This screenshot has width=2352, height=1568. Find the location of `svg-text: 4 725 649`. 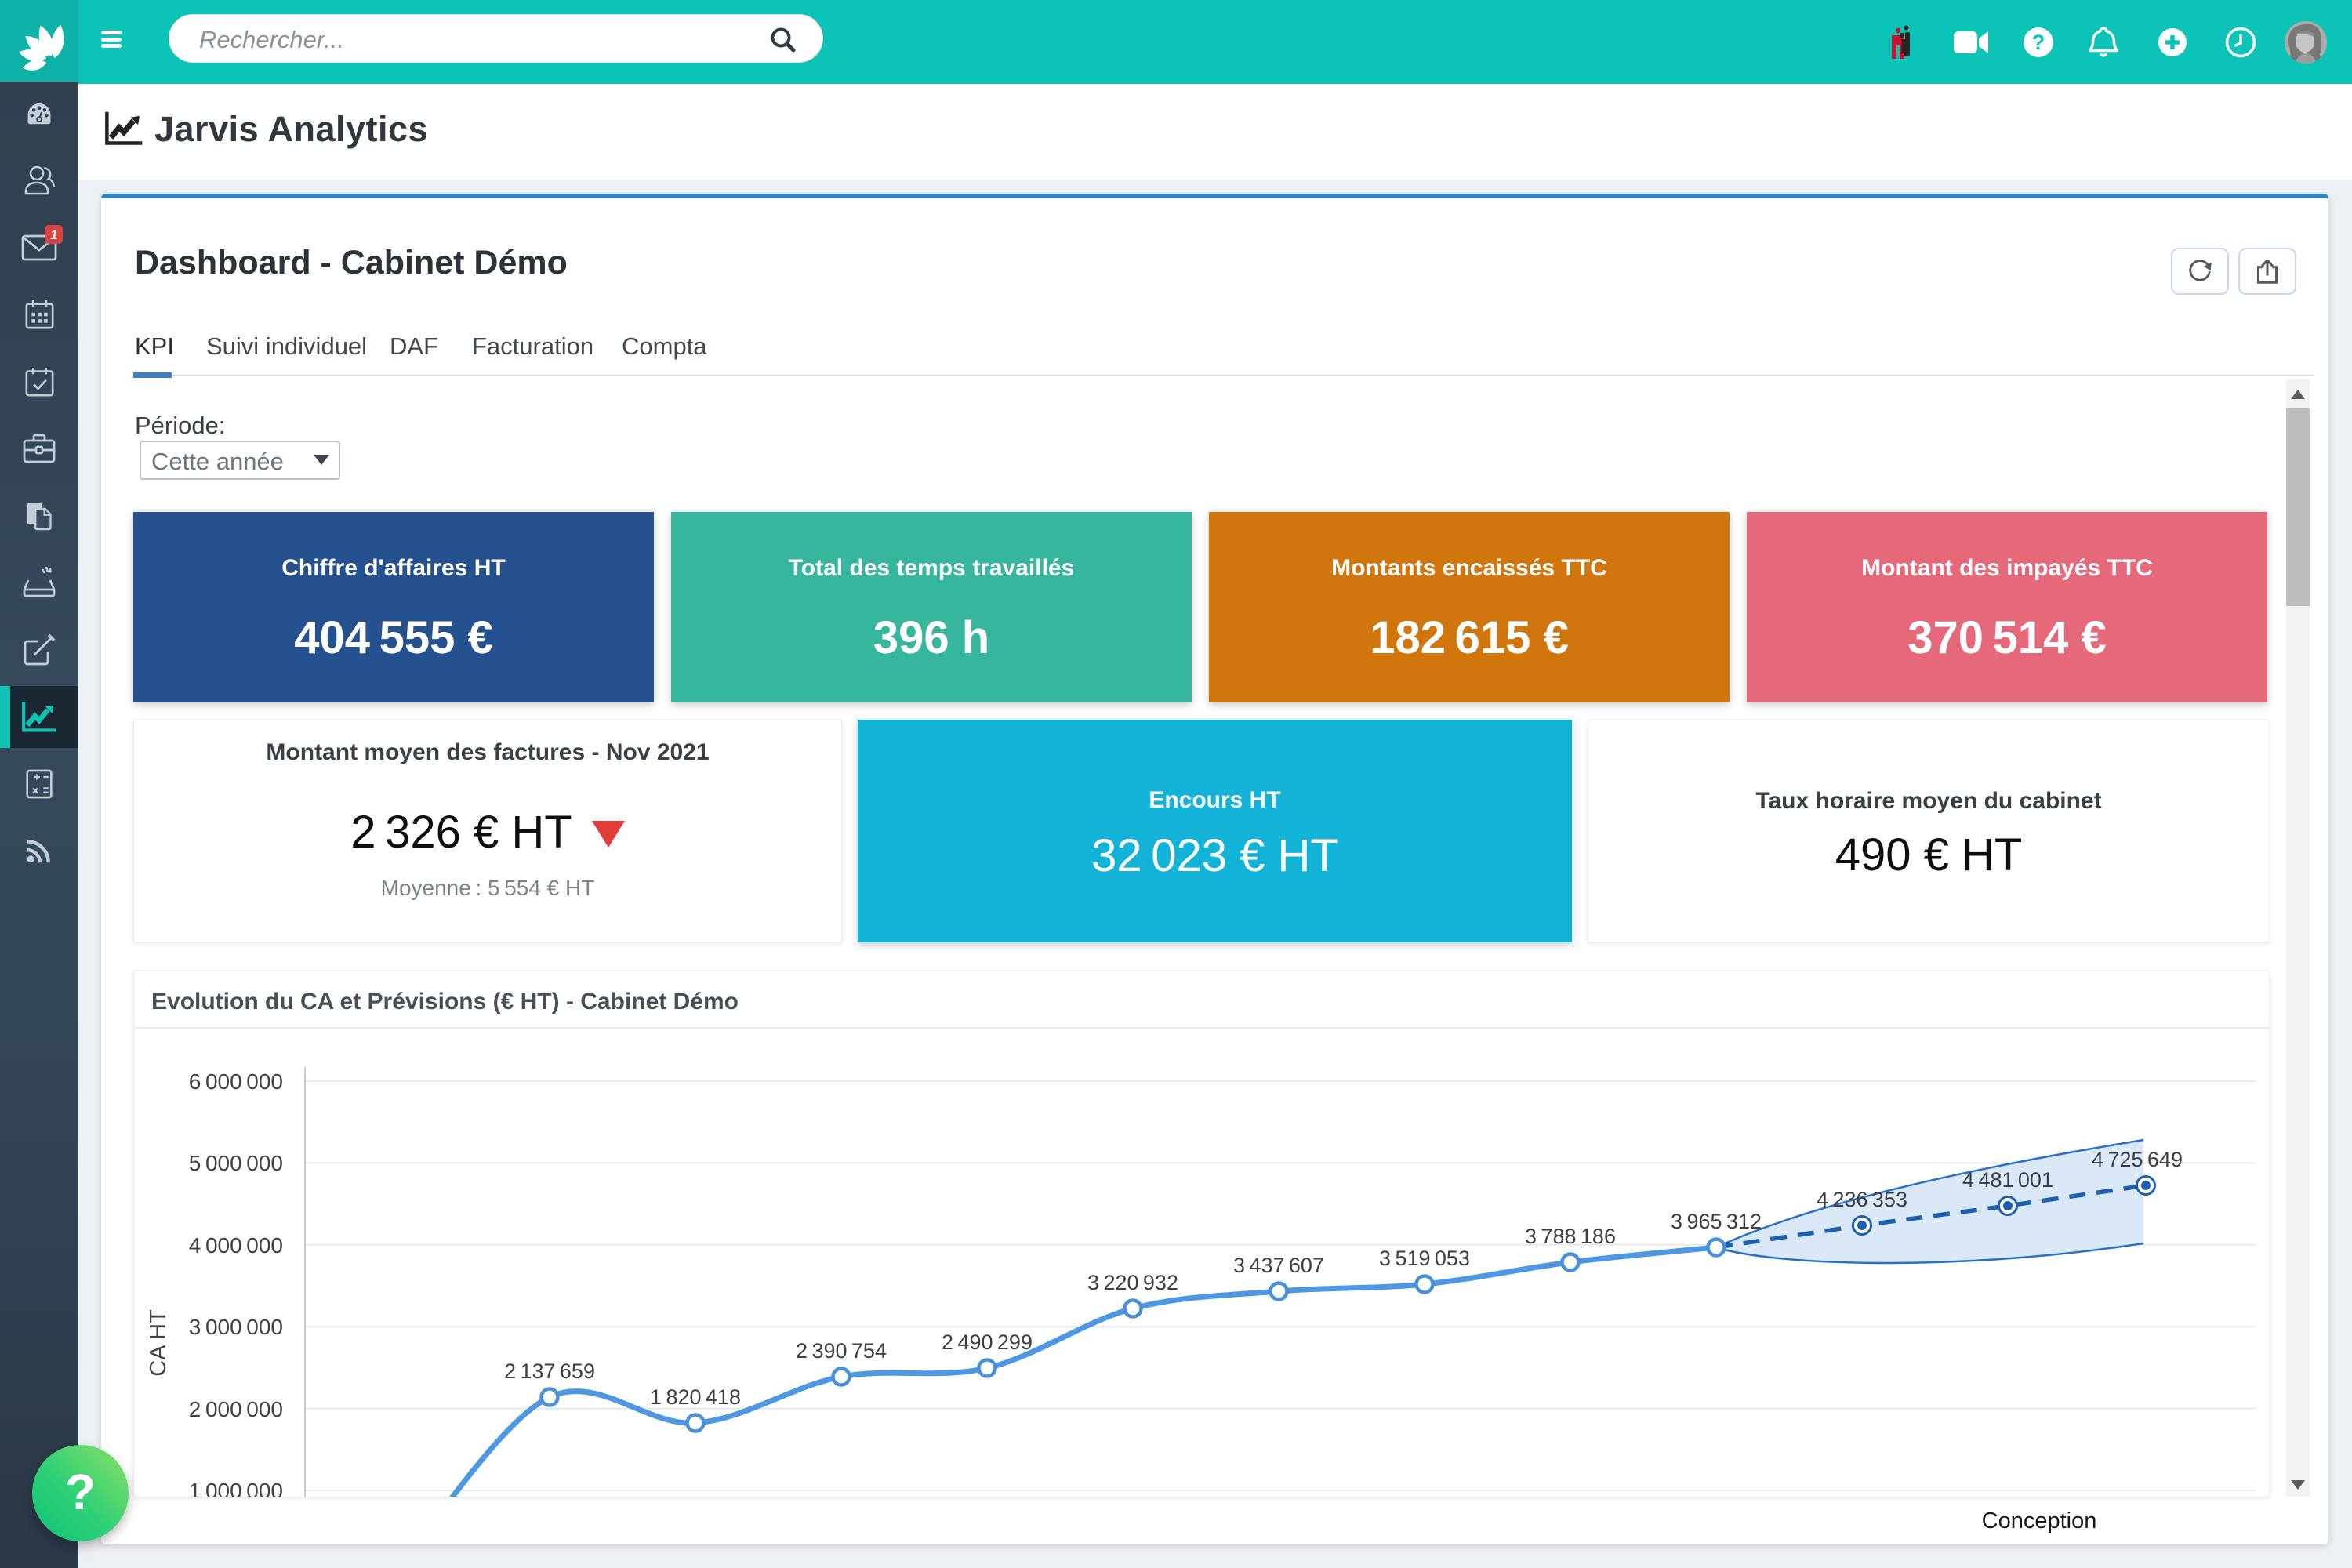

svg-text: 4 725 649 is located at coordinates (2137, 1159).